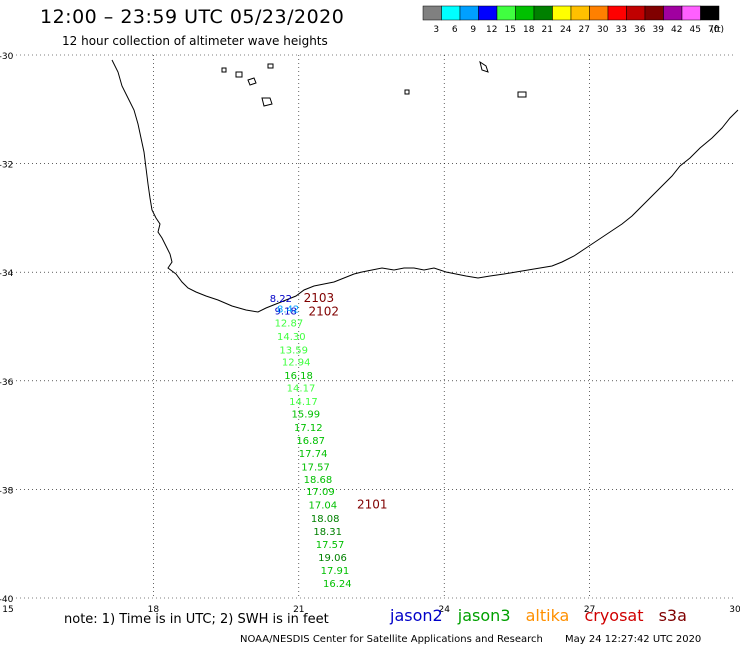 Image resolution: width=740 pixels, height=650 pixels. What do you see at coordinates (332, 558) in the screenshot?
I see `wave-height-label: 19.06` at bounding box center [332, 558].